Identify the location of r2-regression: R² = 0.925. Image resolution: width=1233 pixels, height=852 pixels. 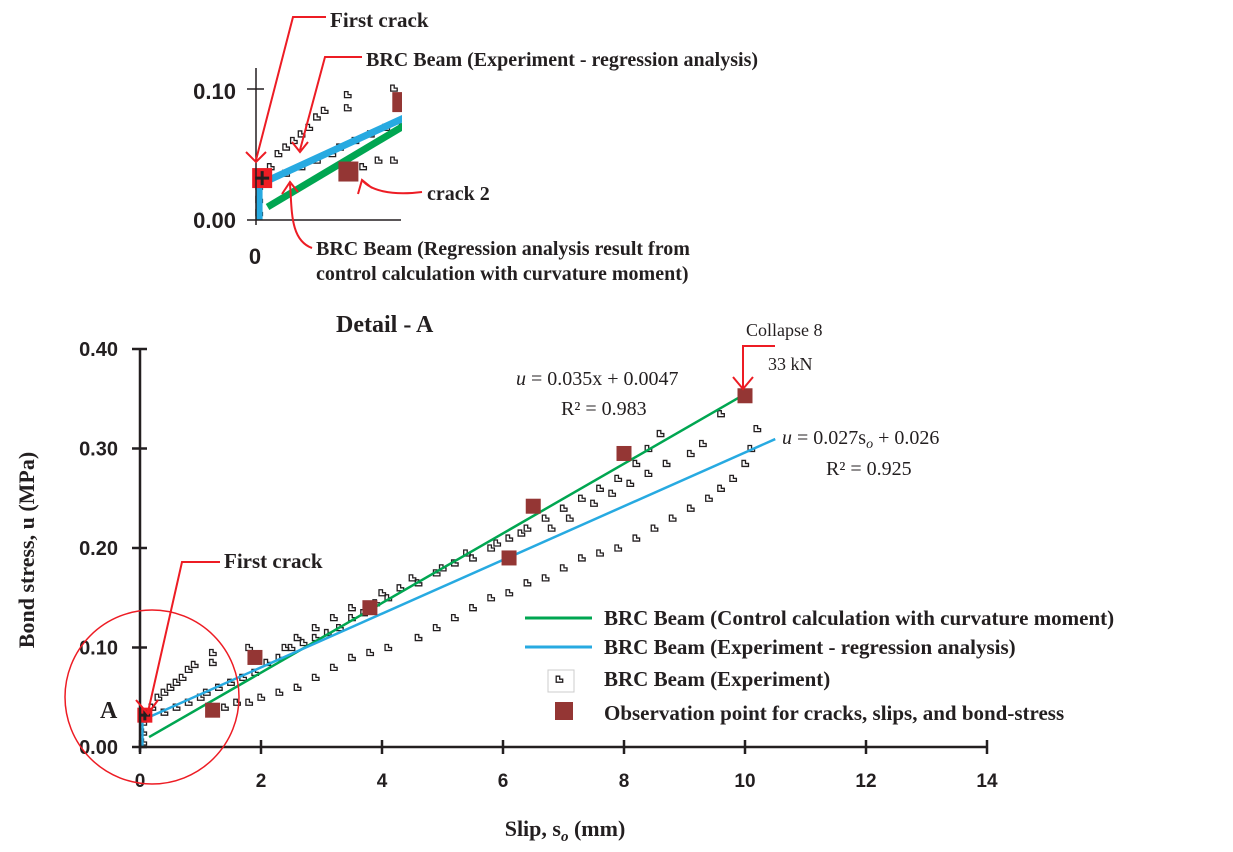
(869, 469).